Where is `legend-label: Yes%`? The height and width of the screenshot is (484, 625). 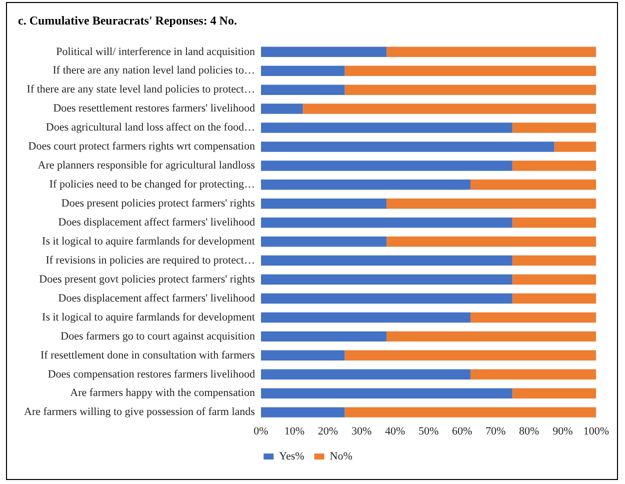
legend-label: Yes% is located at coordinates (291, 456).